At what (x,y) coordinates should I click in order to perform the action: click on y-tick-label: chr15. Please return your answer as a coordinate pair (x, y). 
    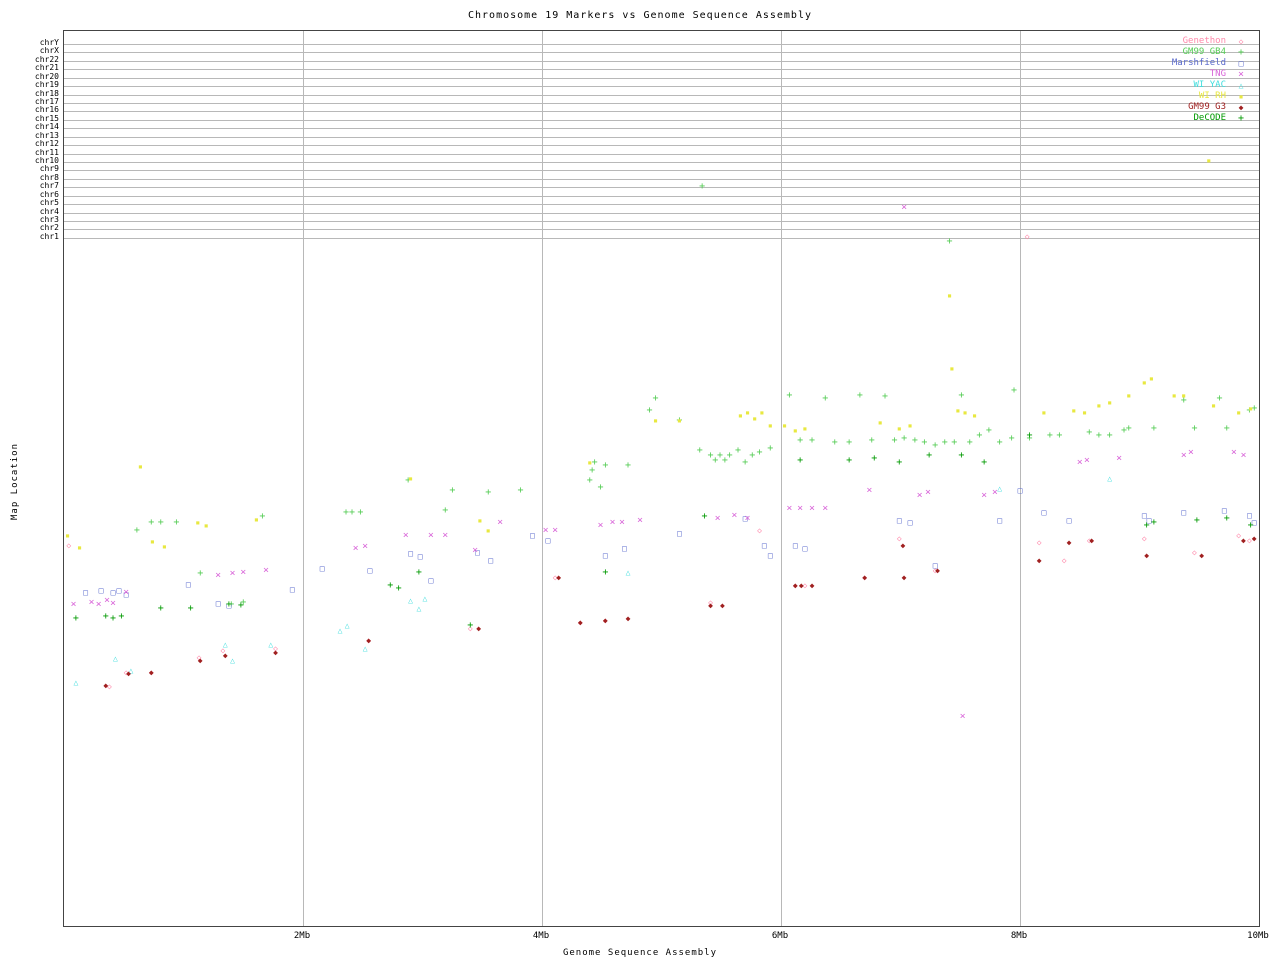
    Looking at the image, I should click on (46, 118).